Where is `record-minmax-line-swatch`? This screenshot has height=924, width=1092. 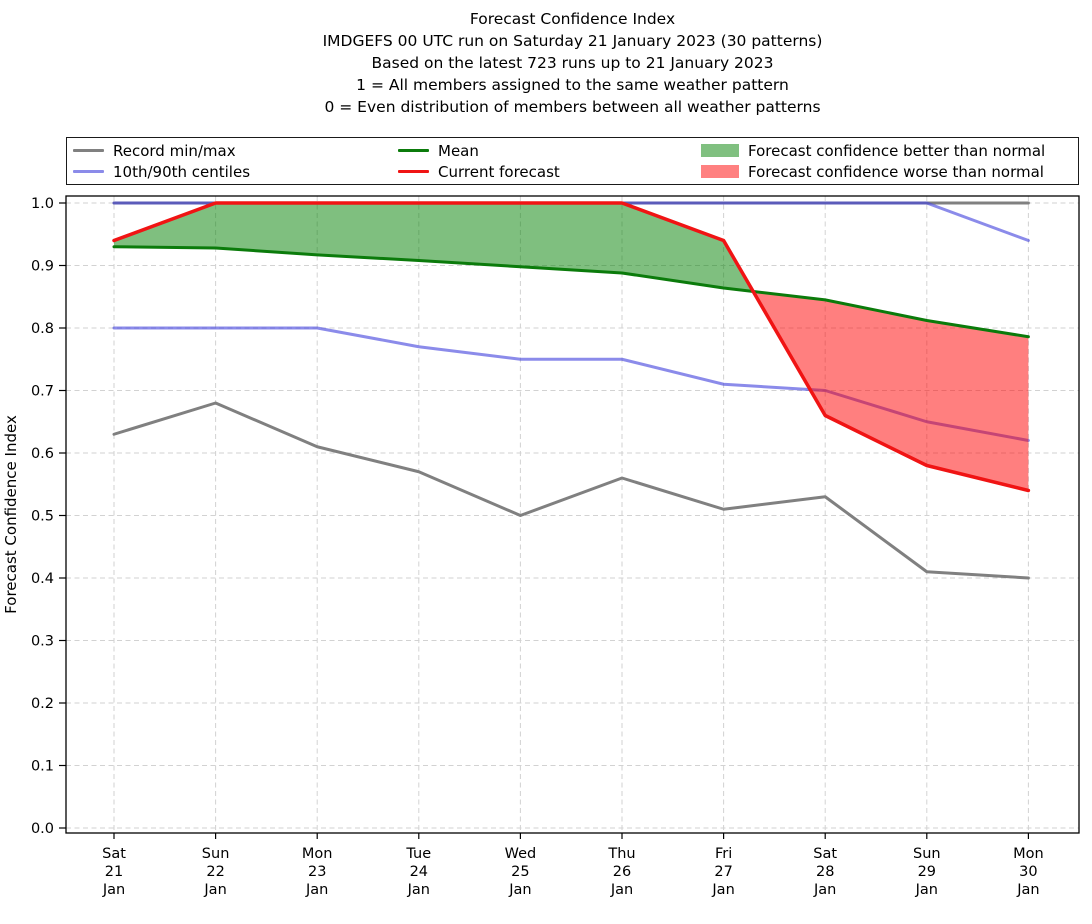 record-minmax-line-swatch is located at coordinates (88, 150).